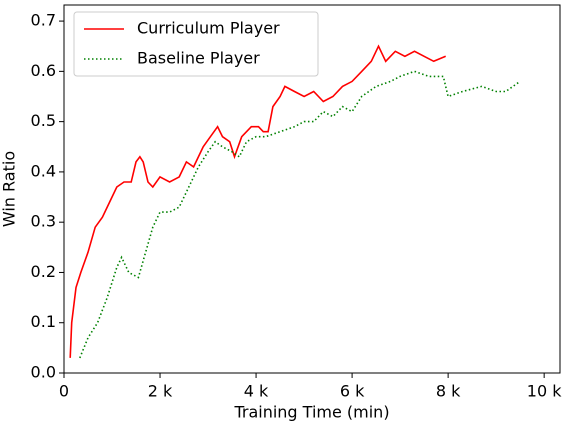  Describe the element at coordinates (208, 28) in the screenshot. I see `legend-label: Curriculum Player` at that location.